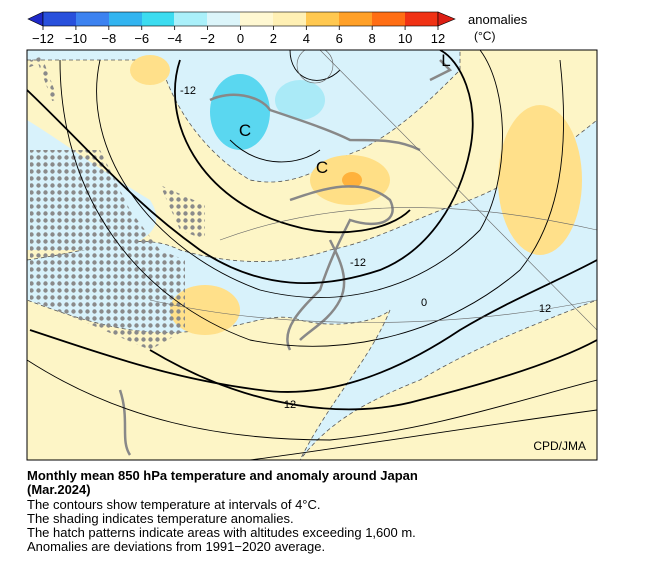  I want to click on colorbar-label: anomalies, so click(498, 19).